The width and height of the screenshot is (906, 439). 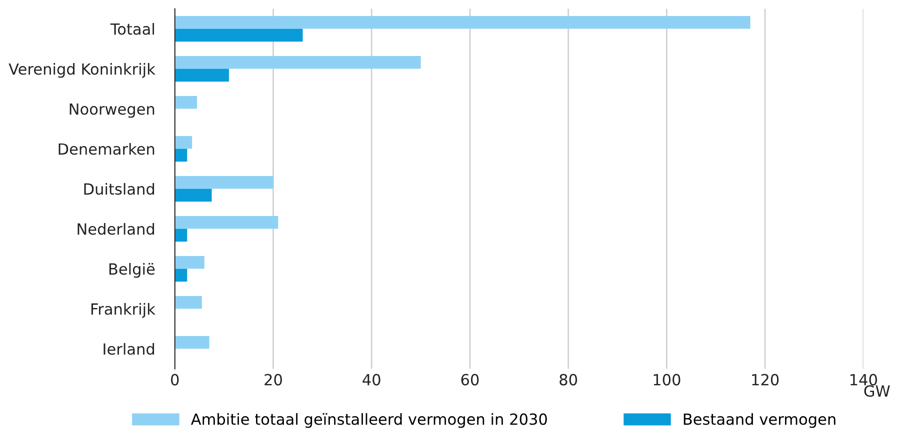 What do you see at coordinates (106, 148) in the screenshot?
I see `y-tick-label: Denemarken` at bounding box center [106, 148].